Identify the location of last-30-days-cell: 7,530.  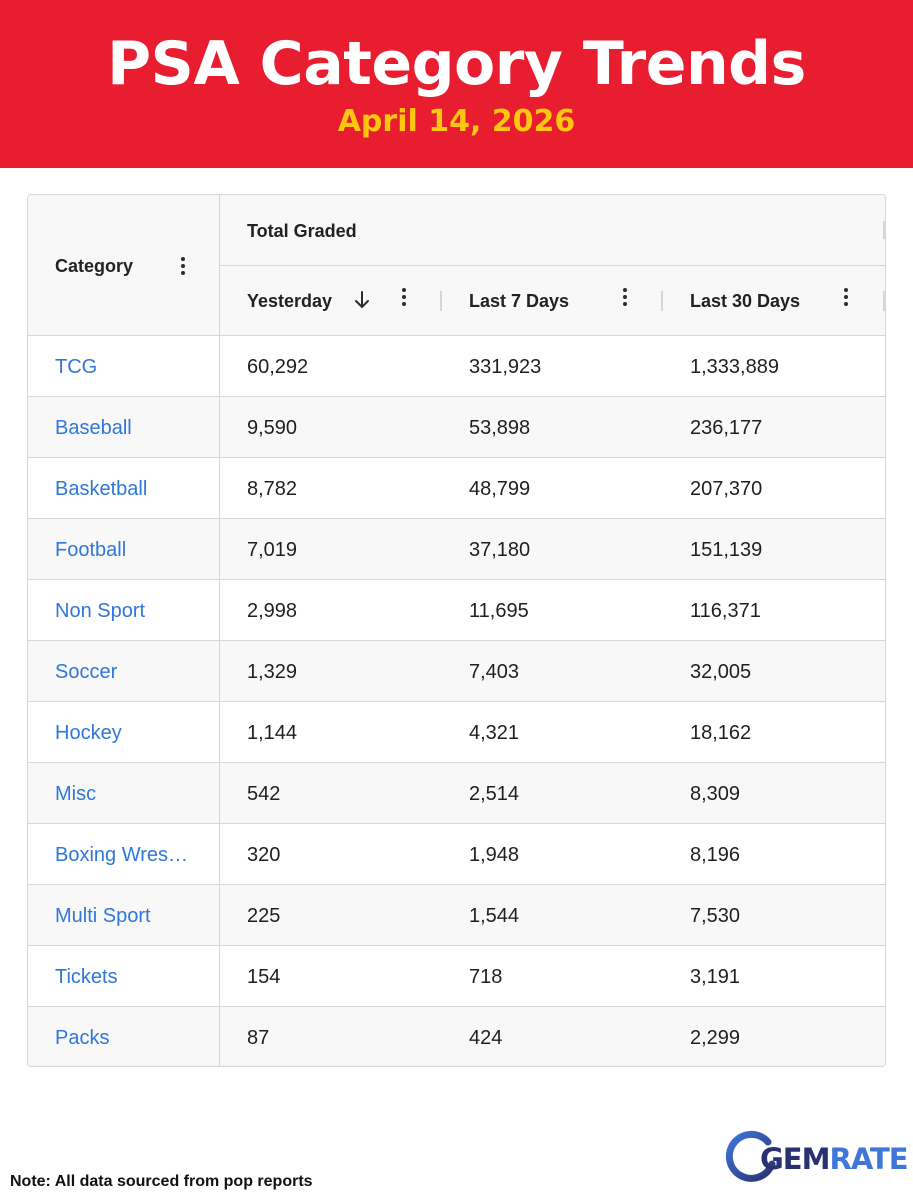
(715, 916).